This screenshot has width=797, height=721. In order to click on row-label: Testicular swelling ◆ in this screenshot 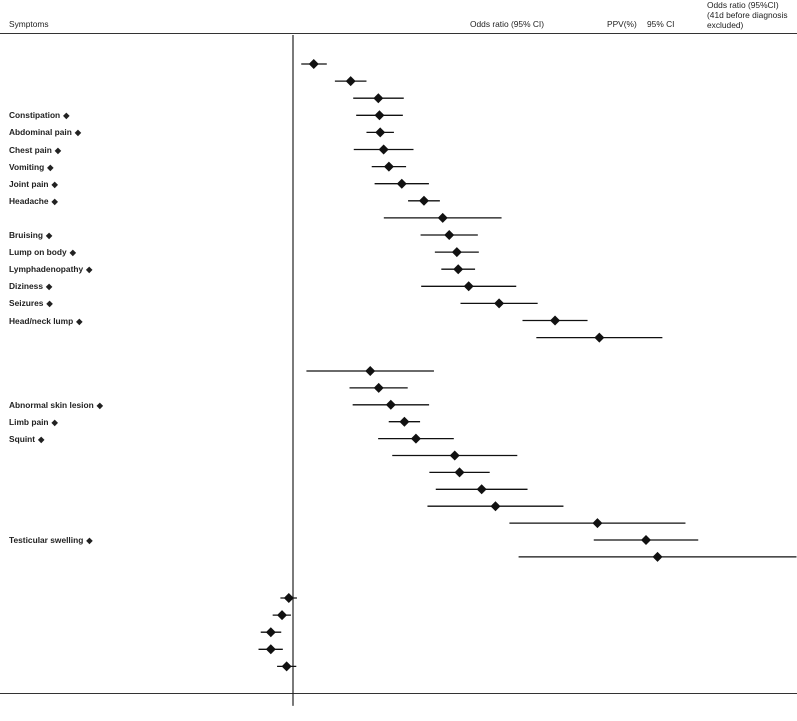, I will do `click(50, 540)`.